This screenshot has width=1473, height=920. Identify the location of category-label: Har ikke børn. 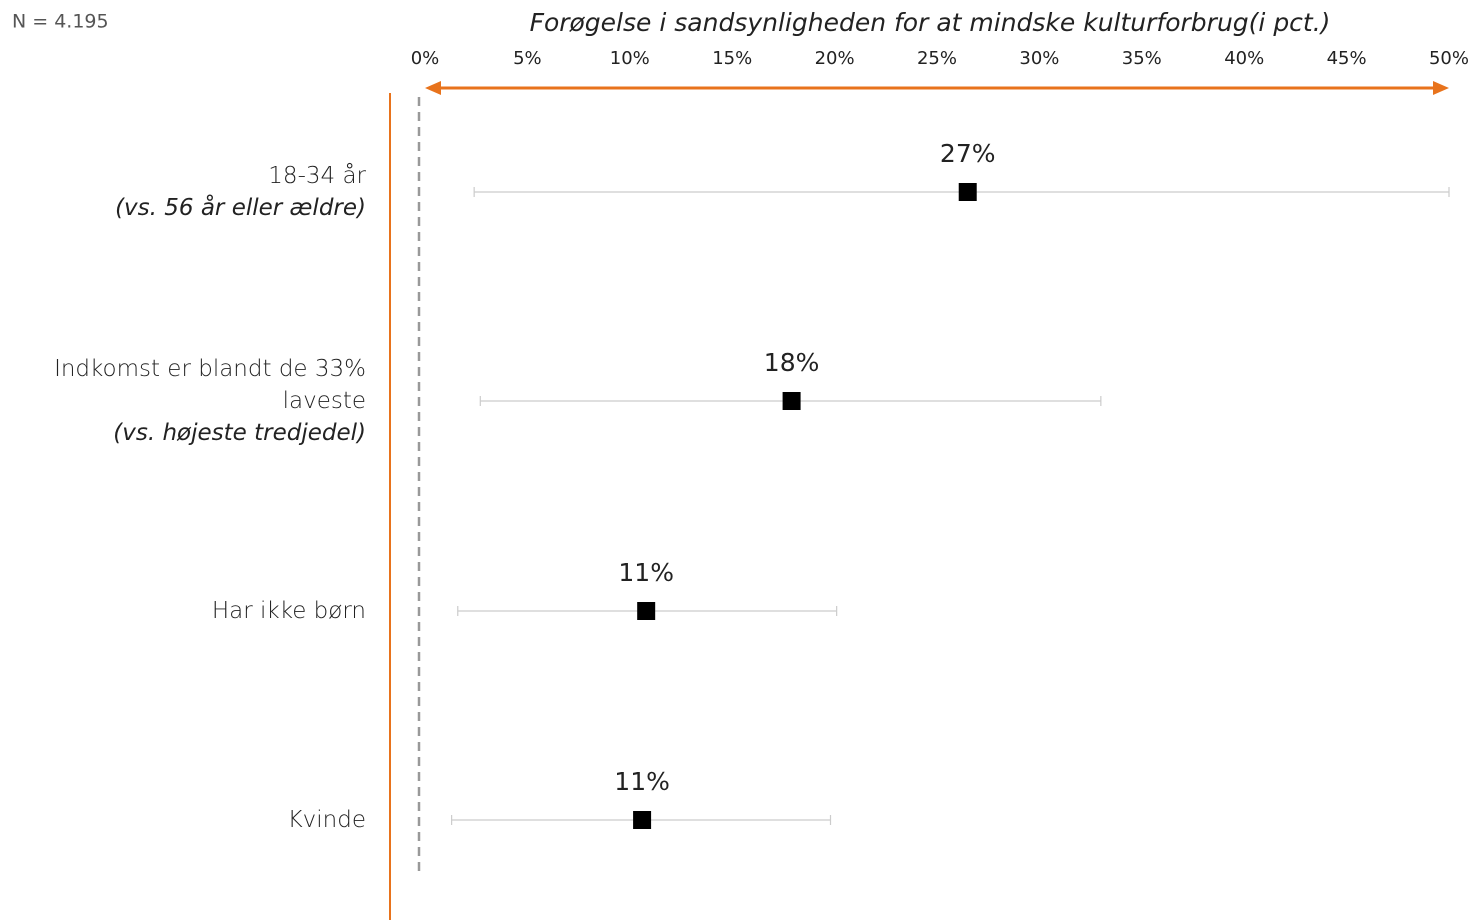
(183, 611).